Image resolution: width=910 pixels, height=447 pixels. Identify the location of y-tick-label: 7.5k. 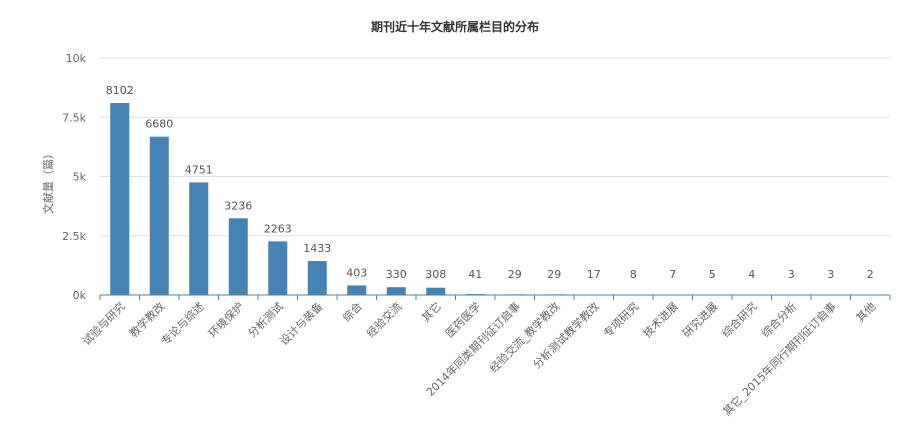
(74, 117).